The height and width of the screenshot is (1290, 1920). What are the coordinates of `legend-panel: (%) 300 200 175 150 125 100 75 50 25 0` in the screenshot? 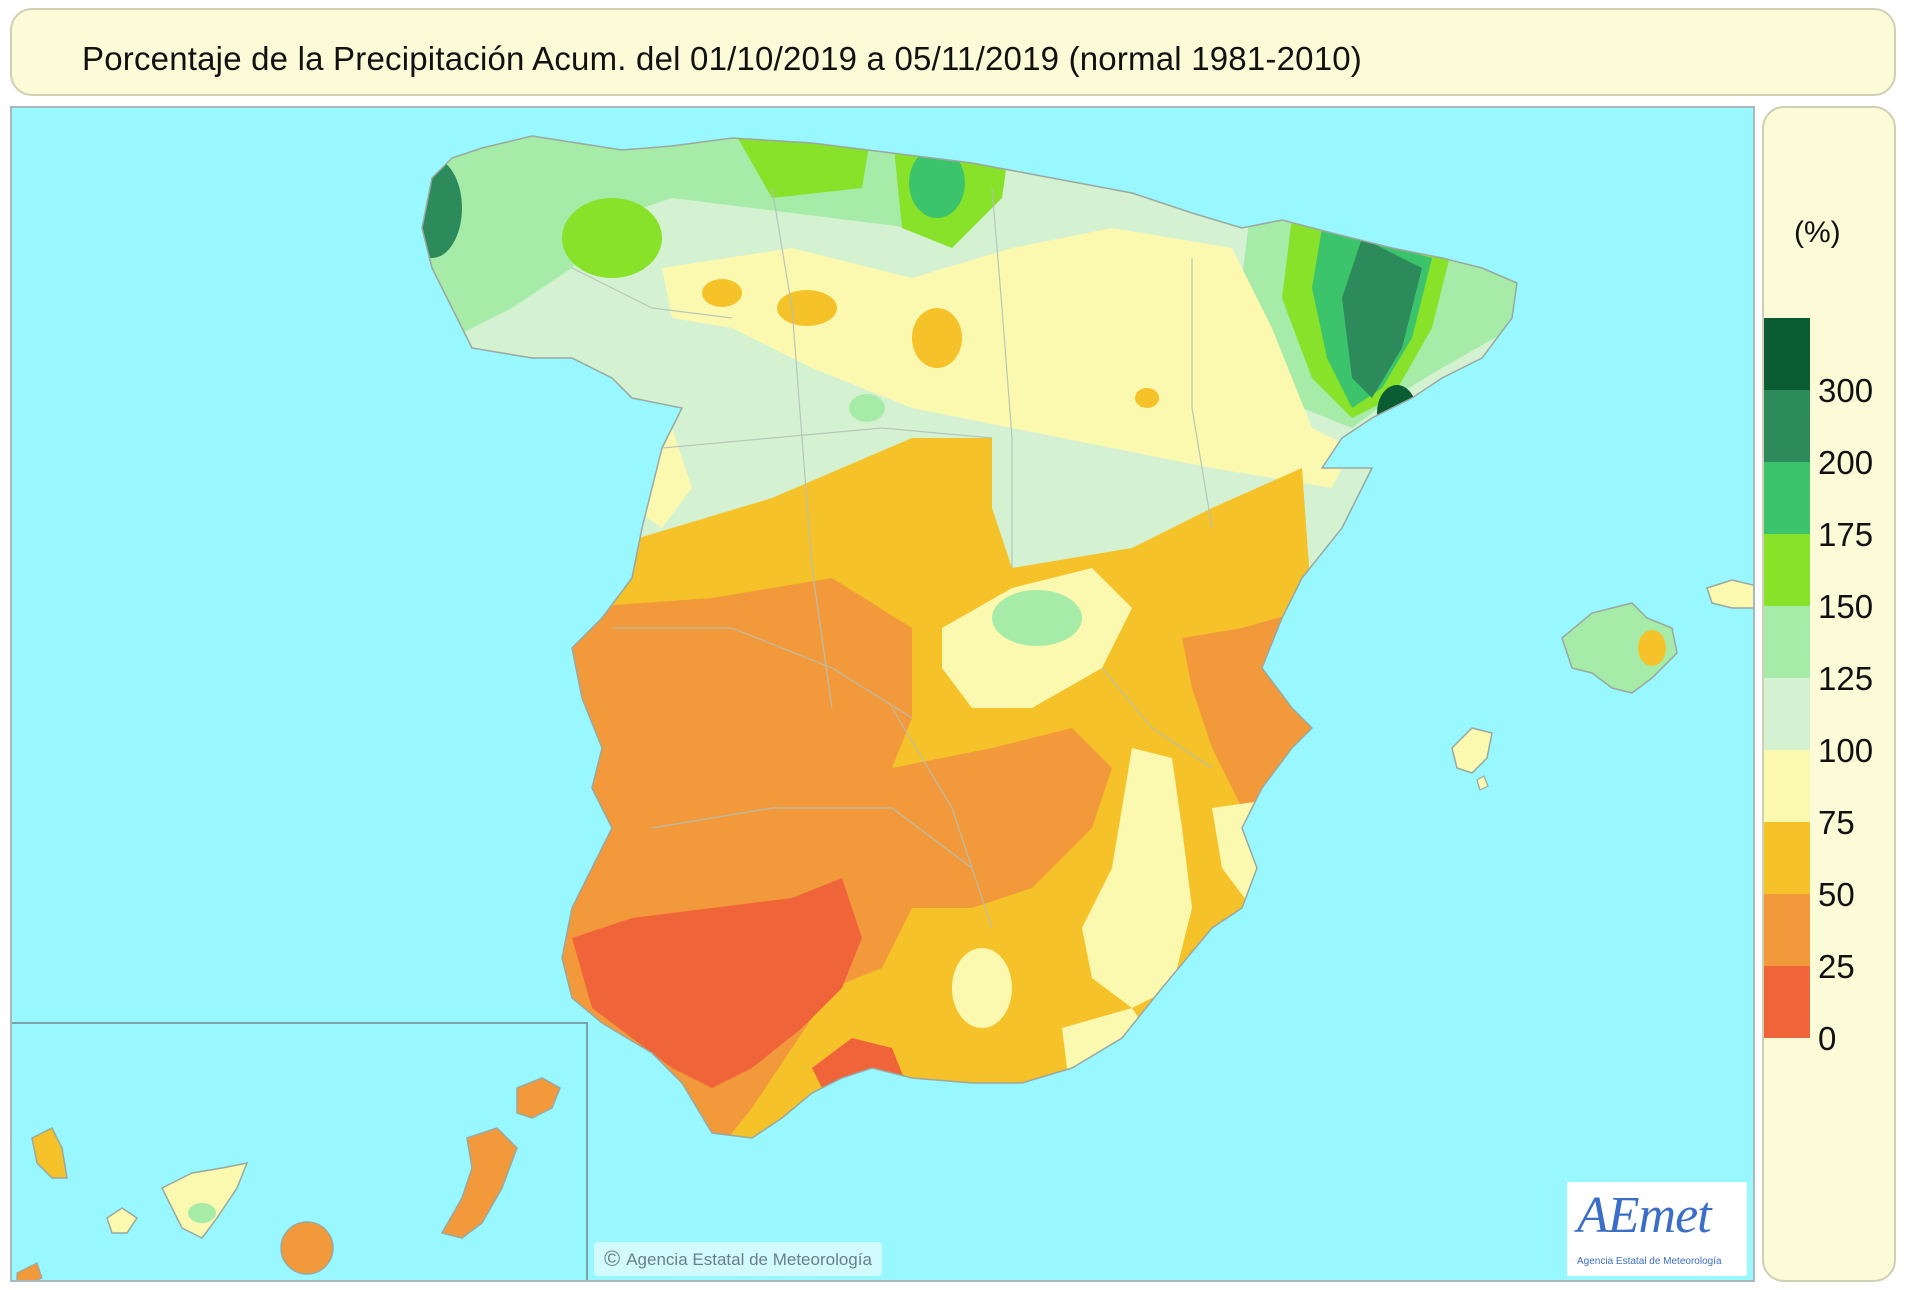 It's located at (1829, 694).